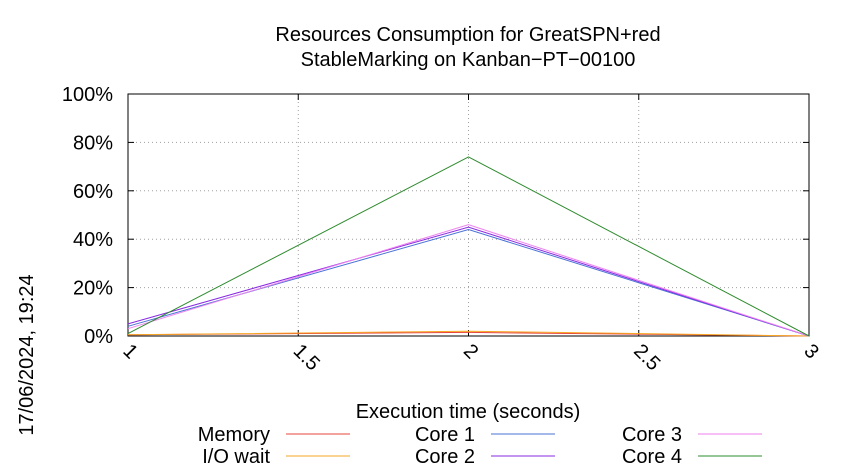 The height and width of the screenshot is (475, 850). Describe the element at coordinates (234, 435) in the screenshot. I see `legend-label: Memory` at that location.